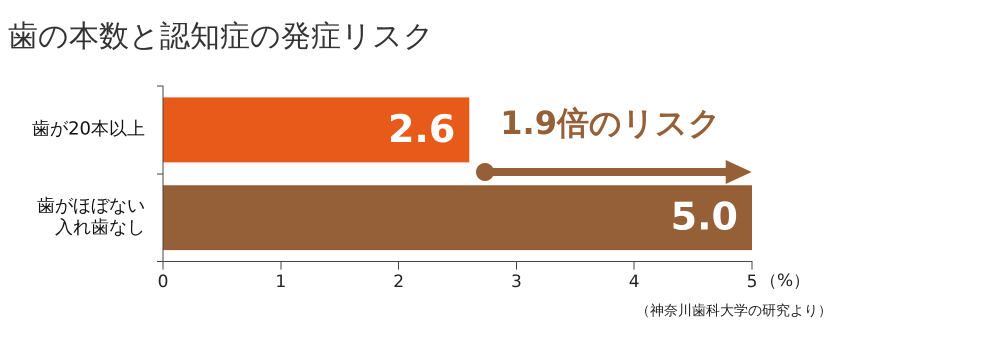  I want to click on chart-title: 歯の本数と認知症の発症リスク, so click(221, 36).